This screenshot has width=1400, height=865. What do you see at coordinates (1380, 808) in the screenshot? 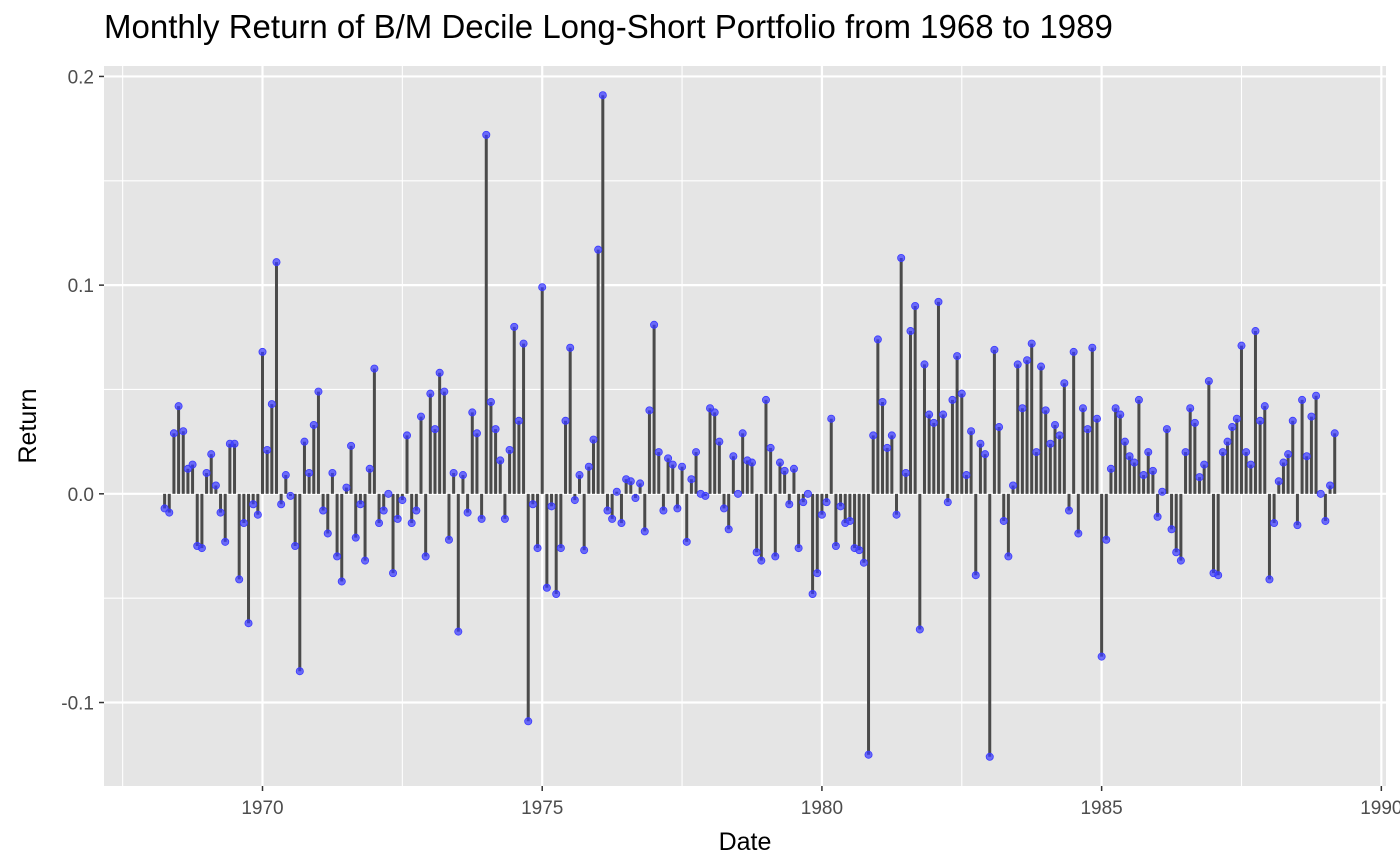
I see `x-tick-label: 1990` at bounding box center [1380, 808].